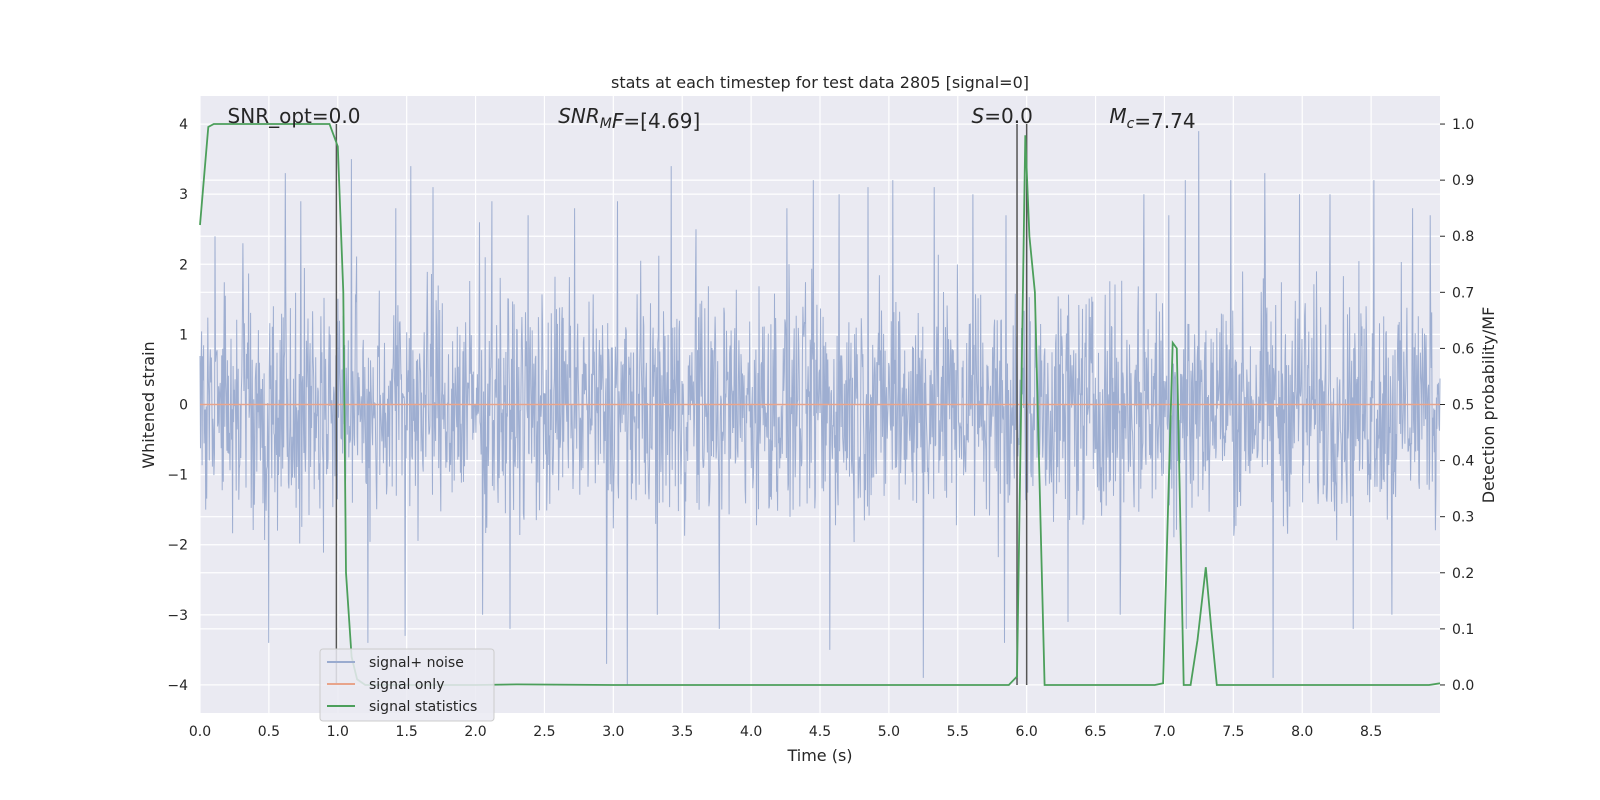  What do you see at coordinates (183, 265) in the screenshot?
I see `y-left-tick-label-2: 2` at bounding box center [183, 265].